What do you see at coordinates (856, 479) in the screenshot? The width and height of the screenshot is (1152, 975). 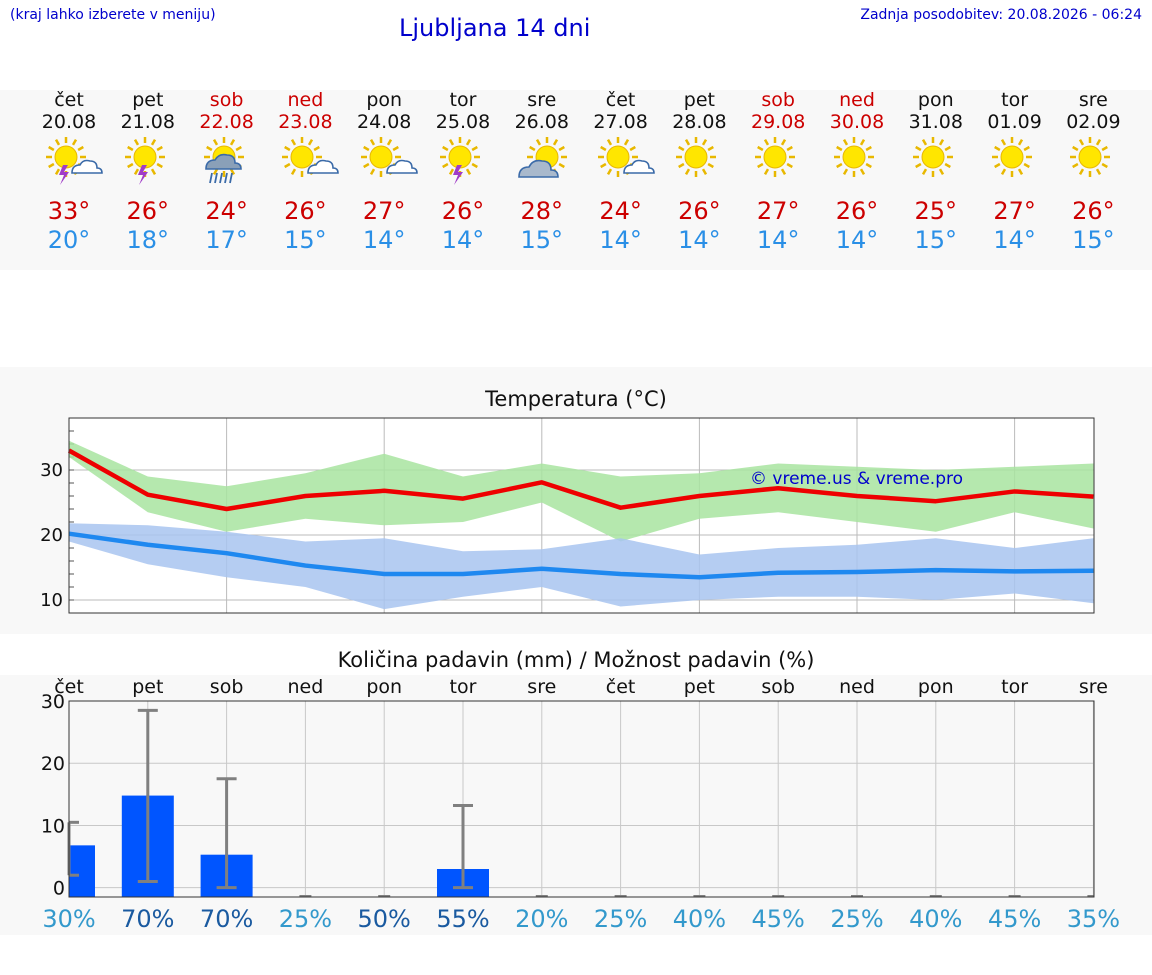 I see `watermark: © vreme.us & vreme.pro` at bounding box center [856, 479].